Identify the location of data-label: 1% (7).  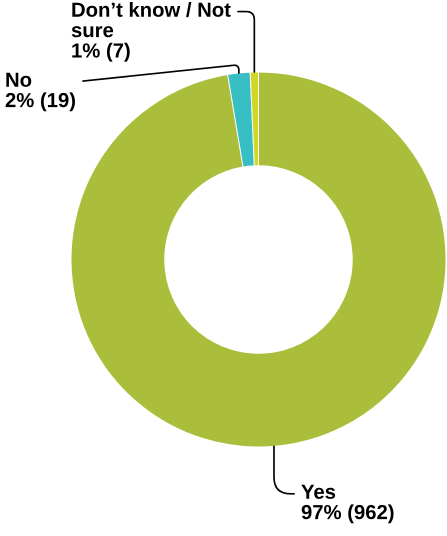
(101, 52).